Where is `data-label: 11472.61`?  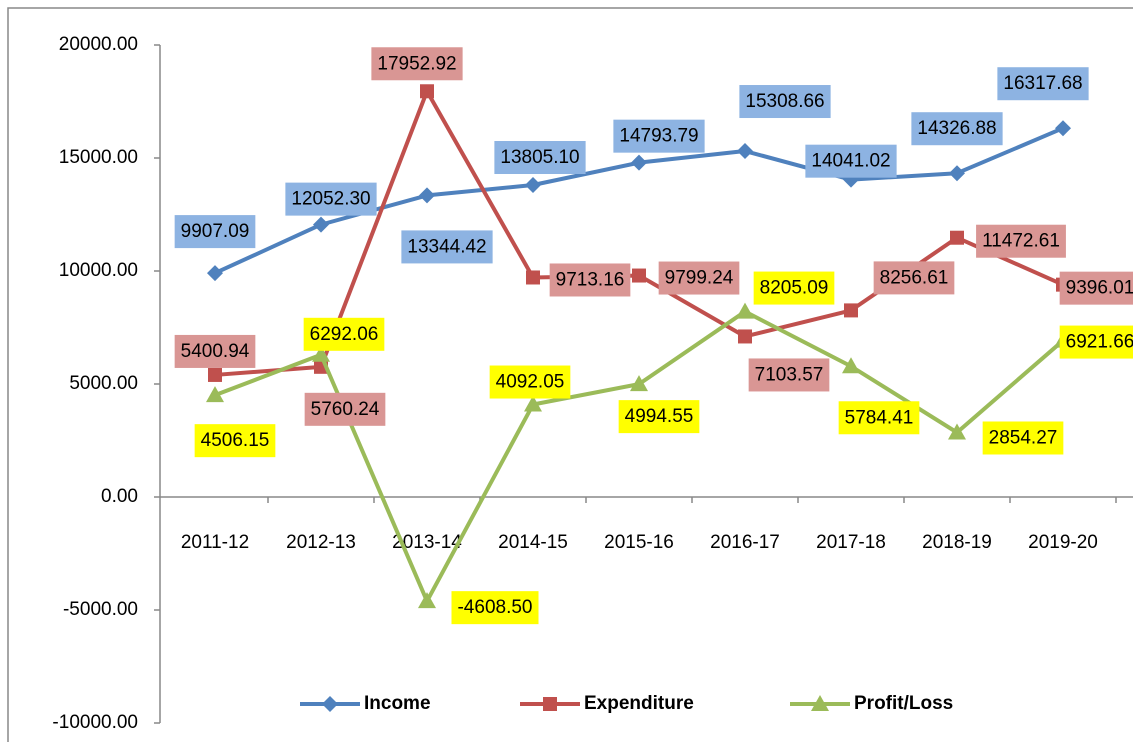 data-label: 11472.61 is located at coordinates (1021, 241).